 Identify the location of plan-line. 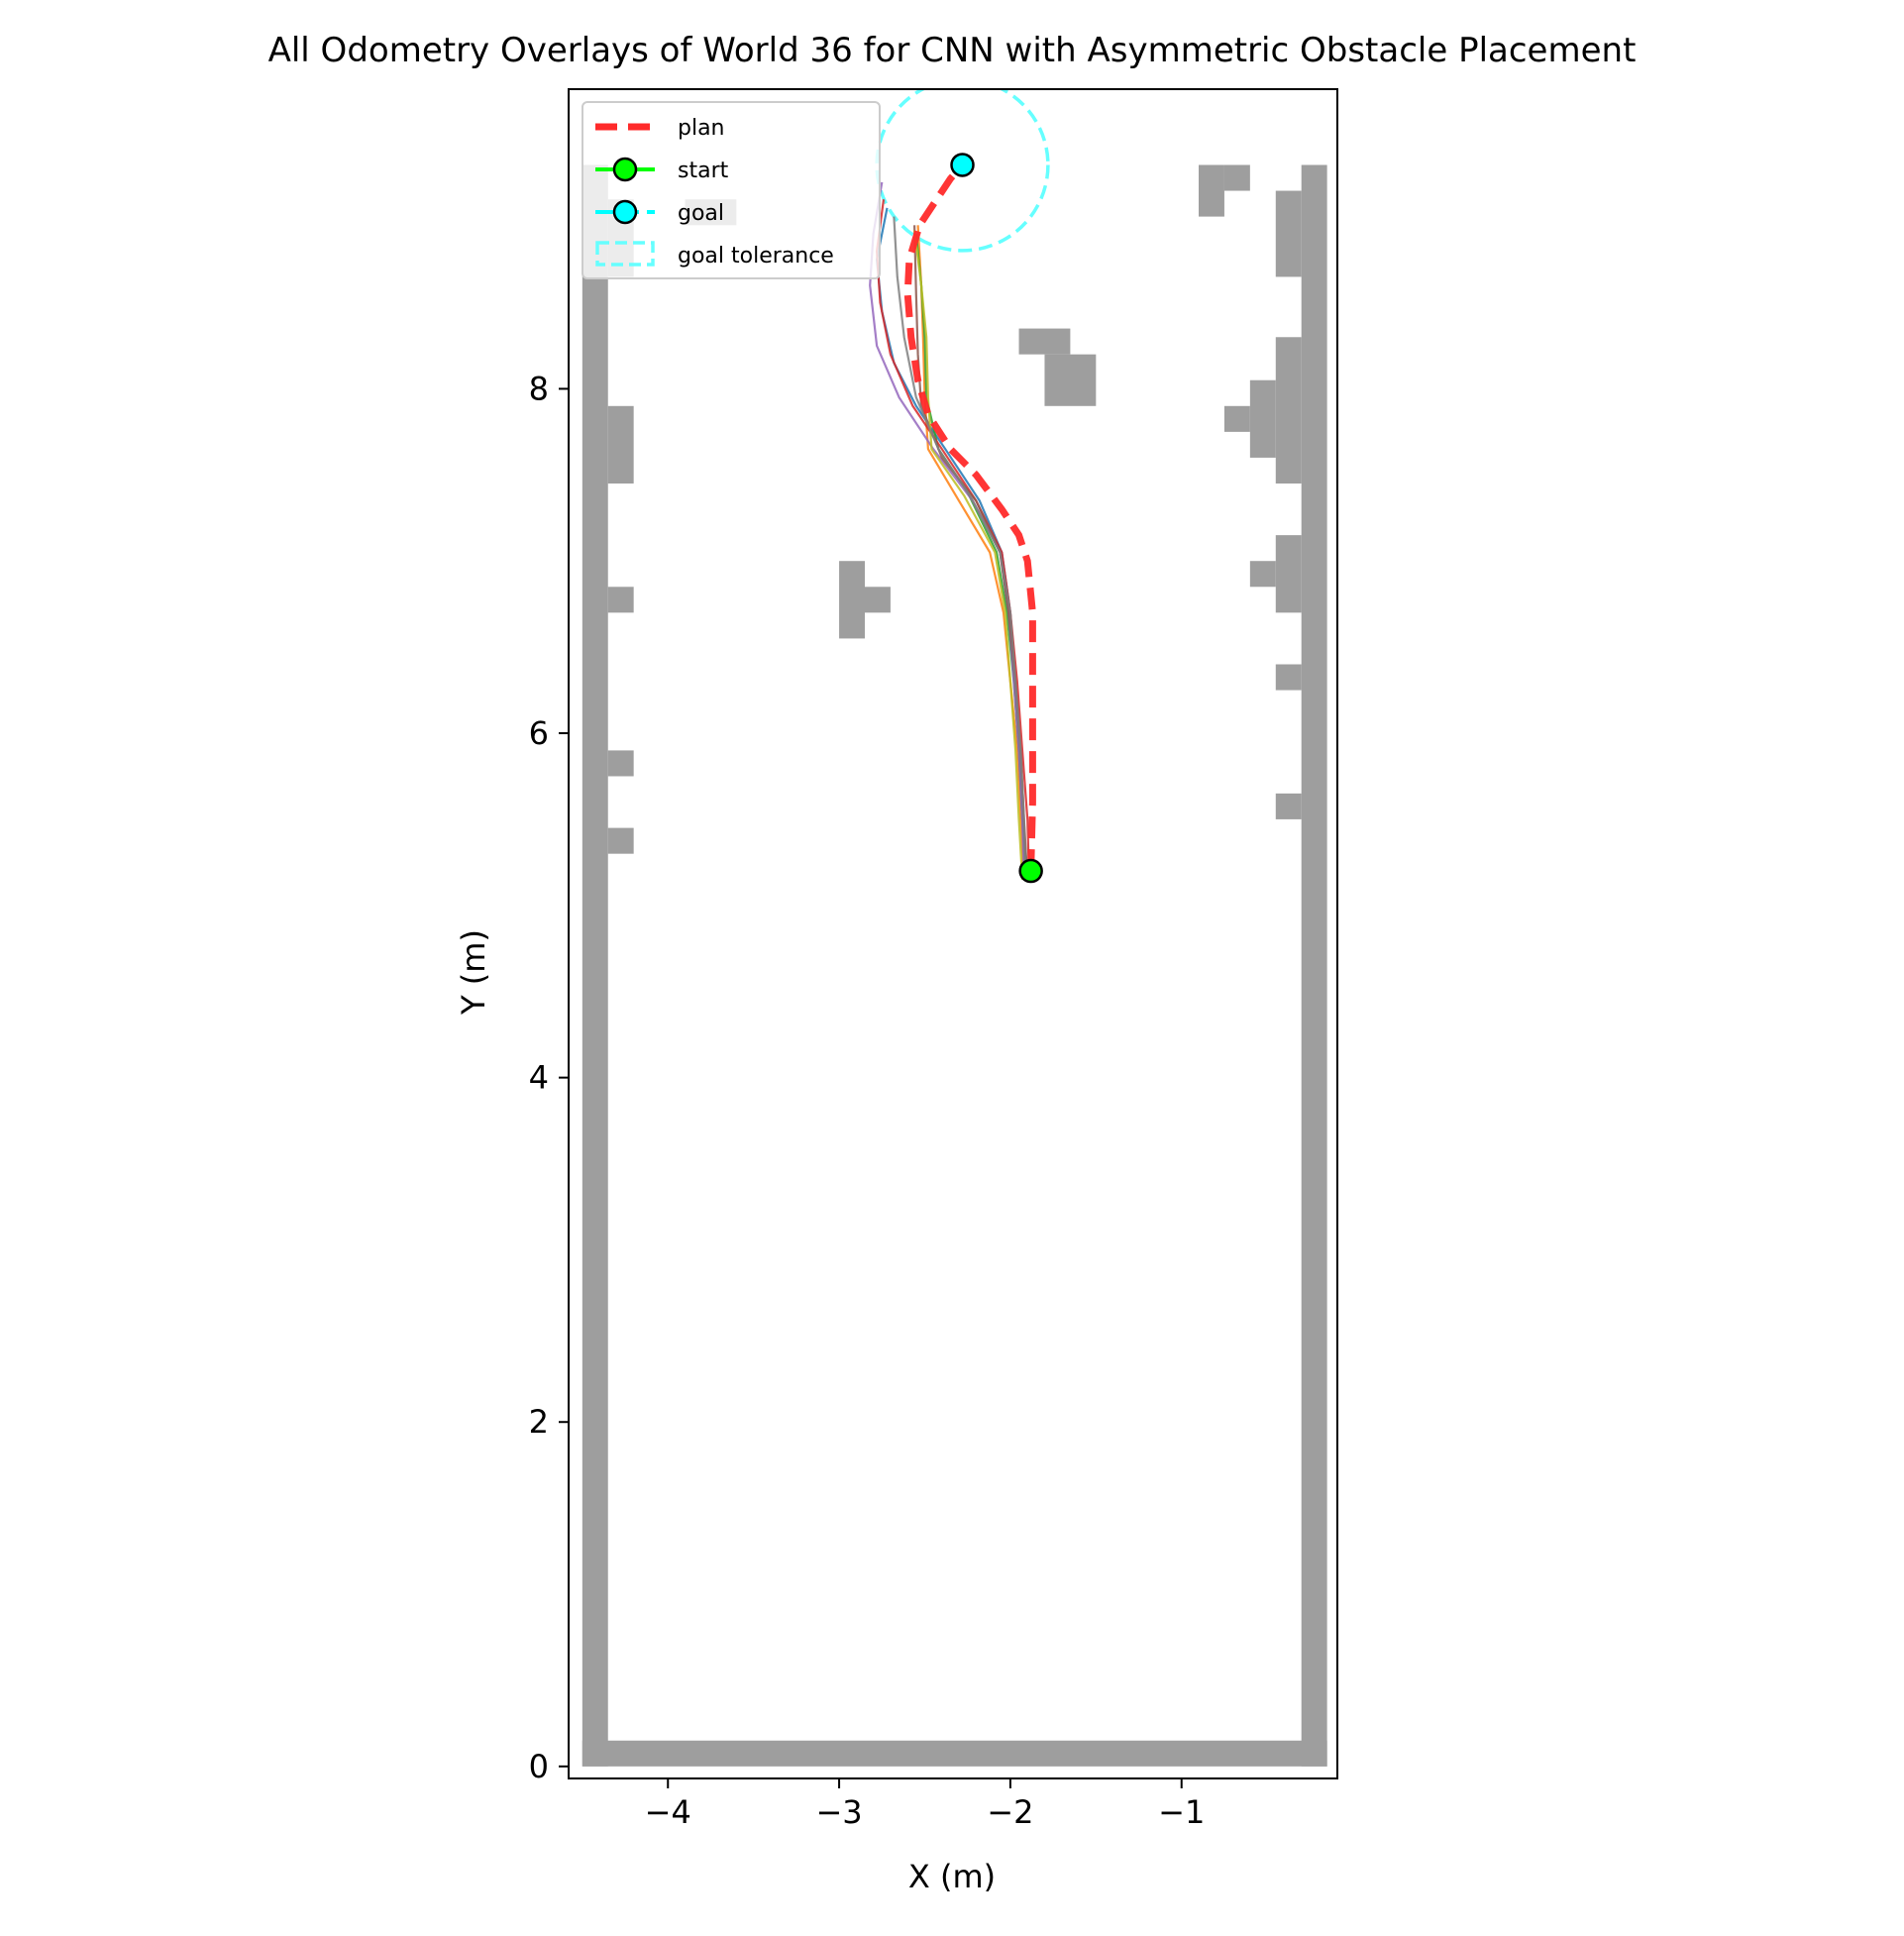
(969, 517).